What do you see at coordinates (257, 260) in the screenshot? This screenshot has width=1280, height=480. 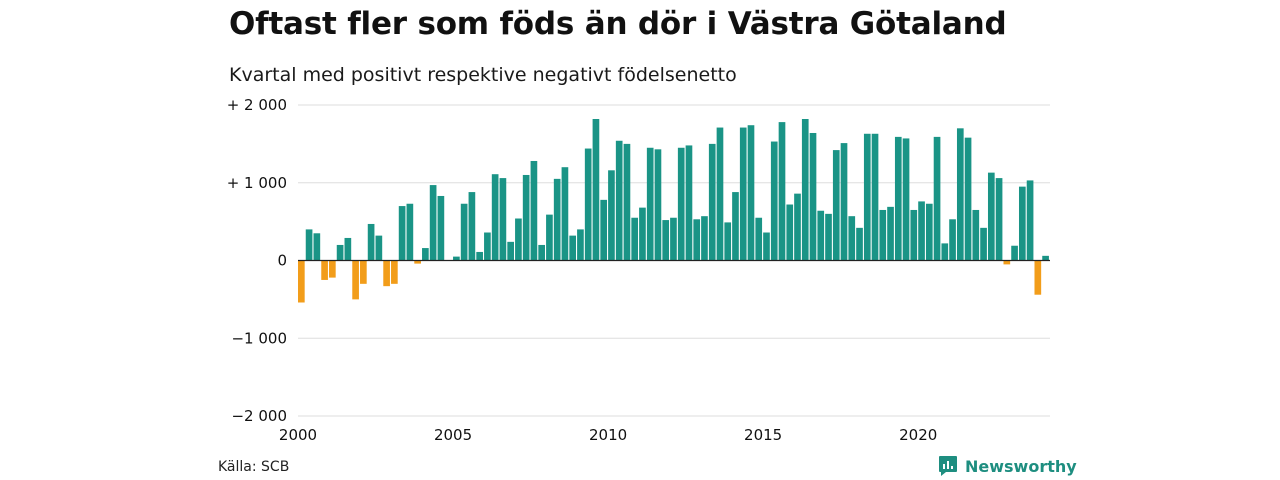 I see `y-axis-labels: + 2 000 + 1 000 0 −1 000 −2 000` at bounding box center [257, 260].